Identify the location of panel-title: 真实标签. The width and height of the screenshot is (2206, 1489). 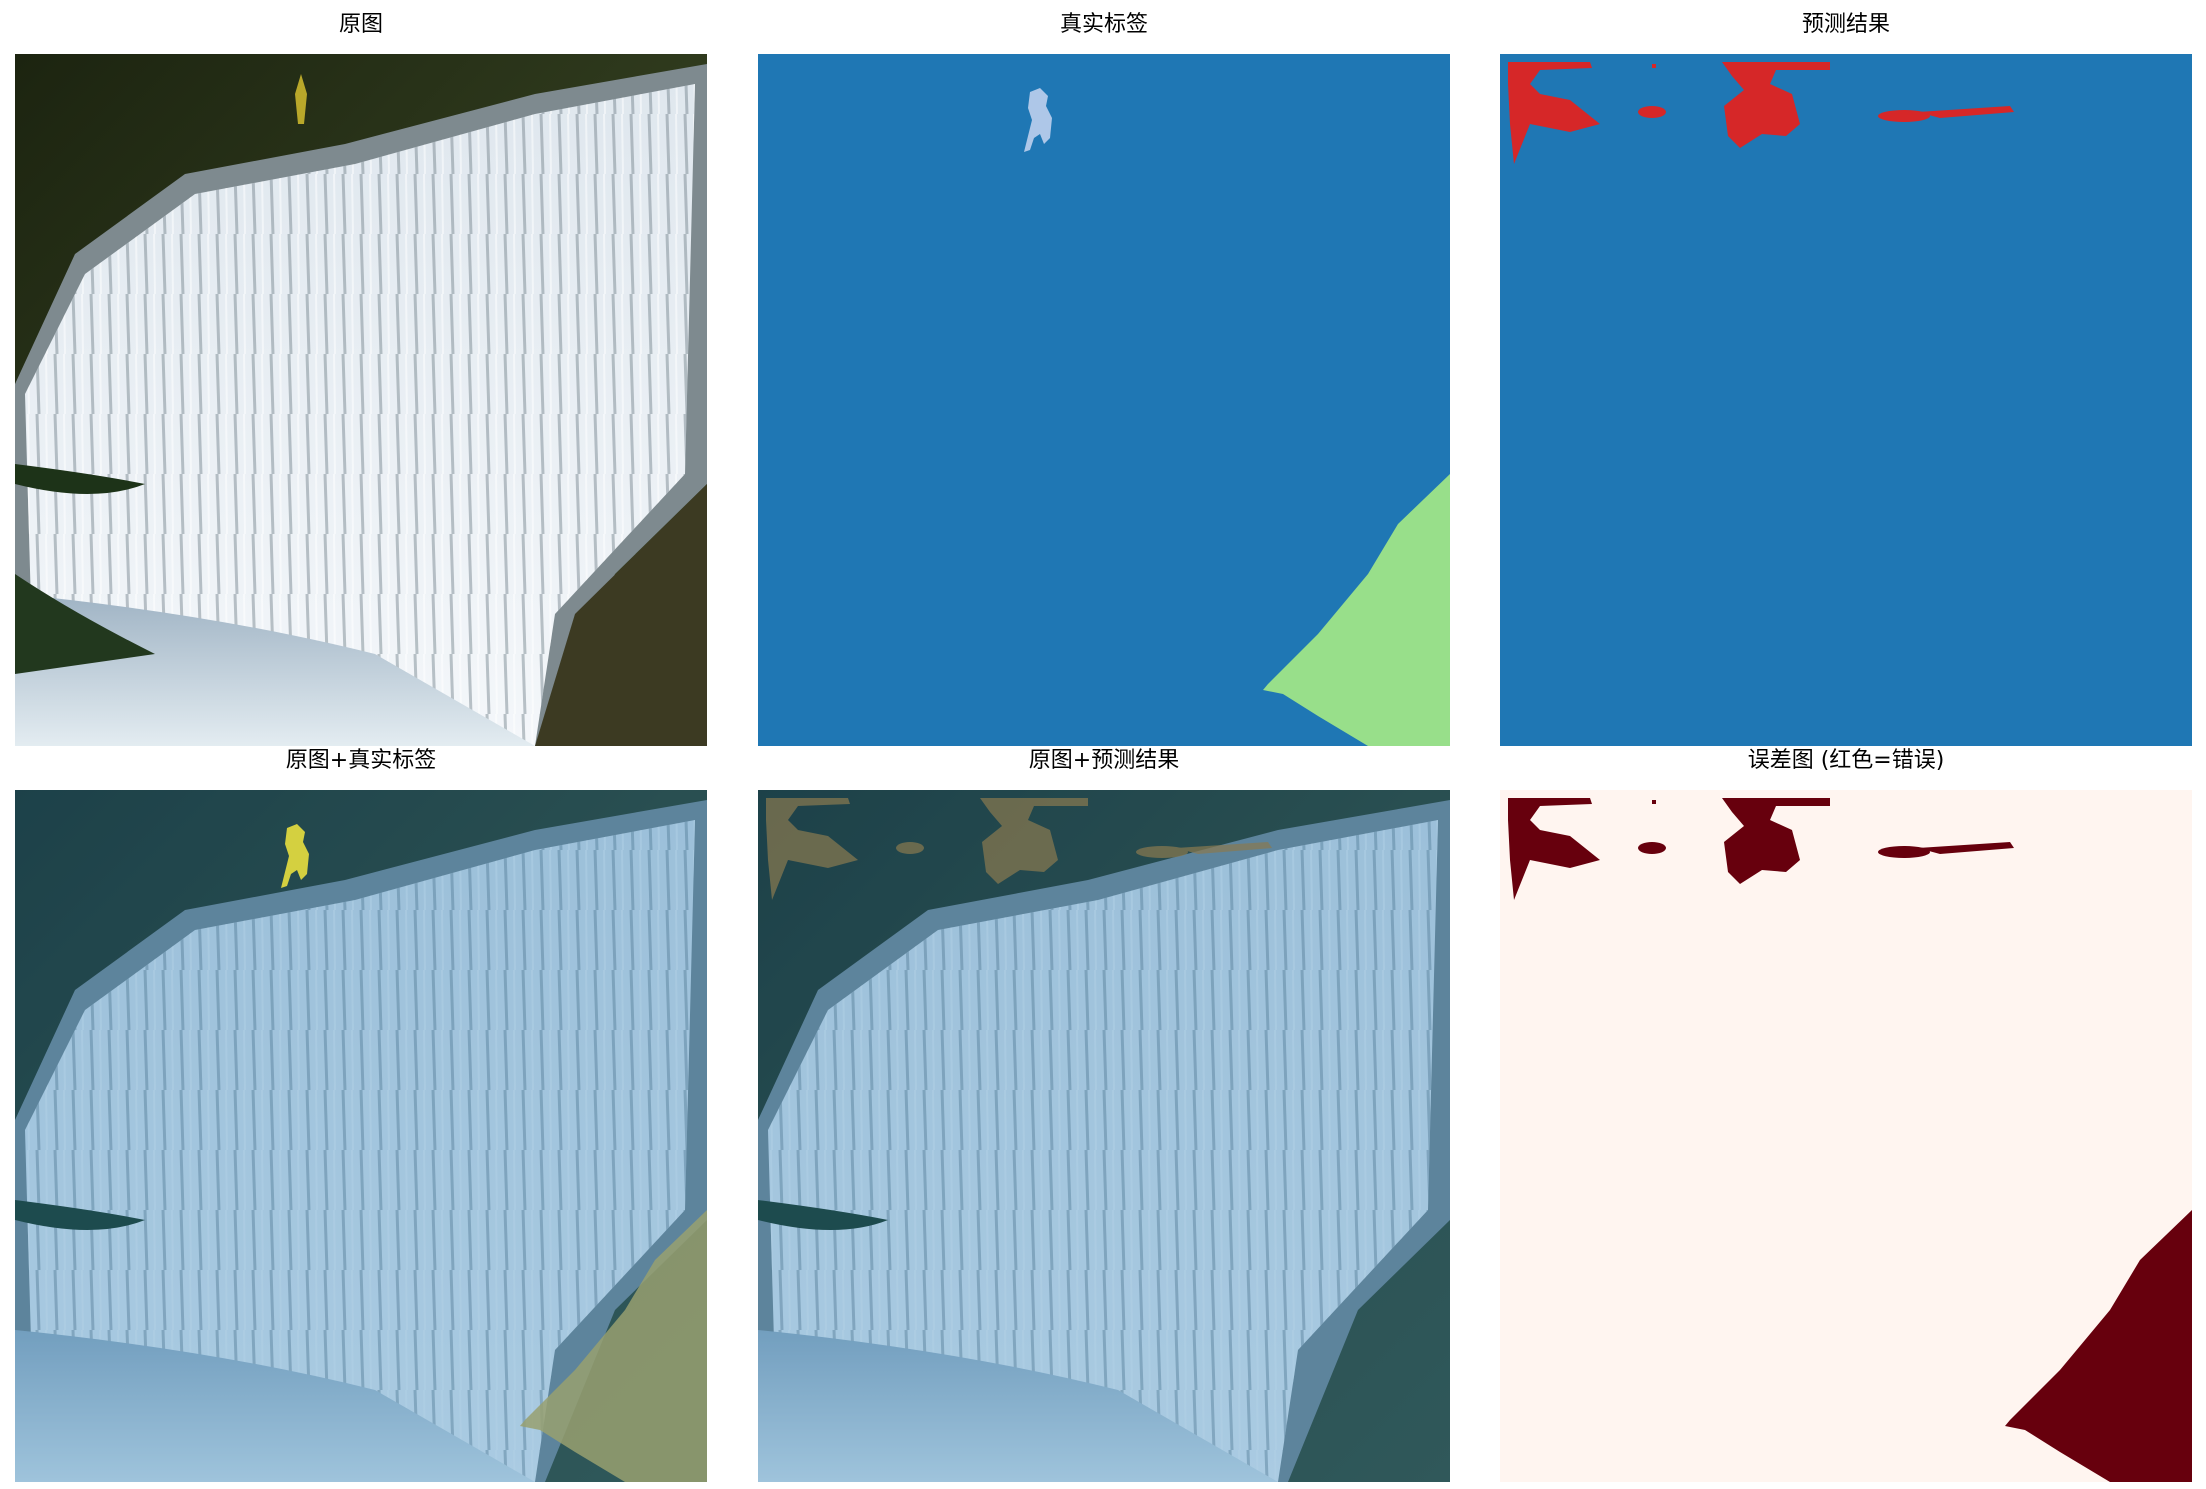
(1103, 24).